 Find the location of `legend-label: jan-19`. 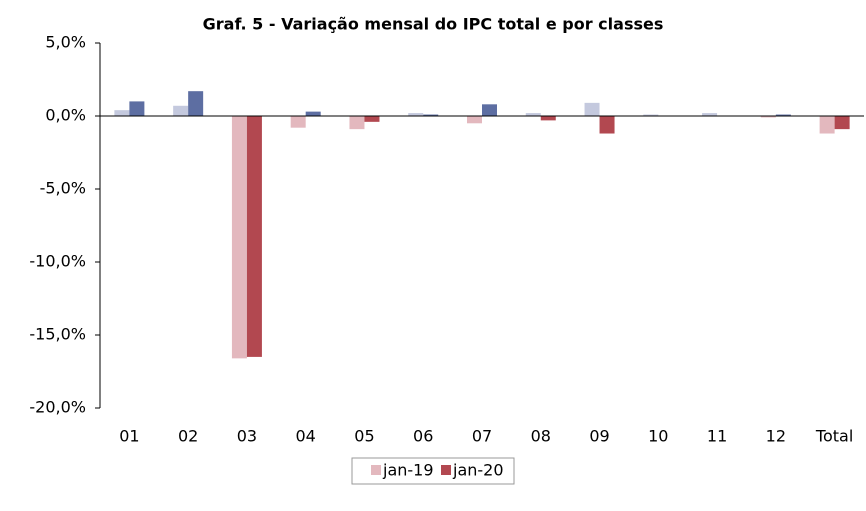

legend-label: jan-19 is located at coordinates (408, 470).